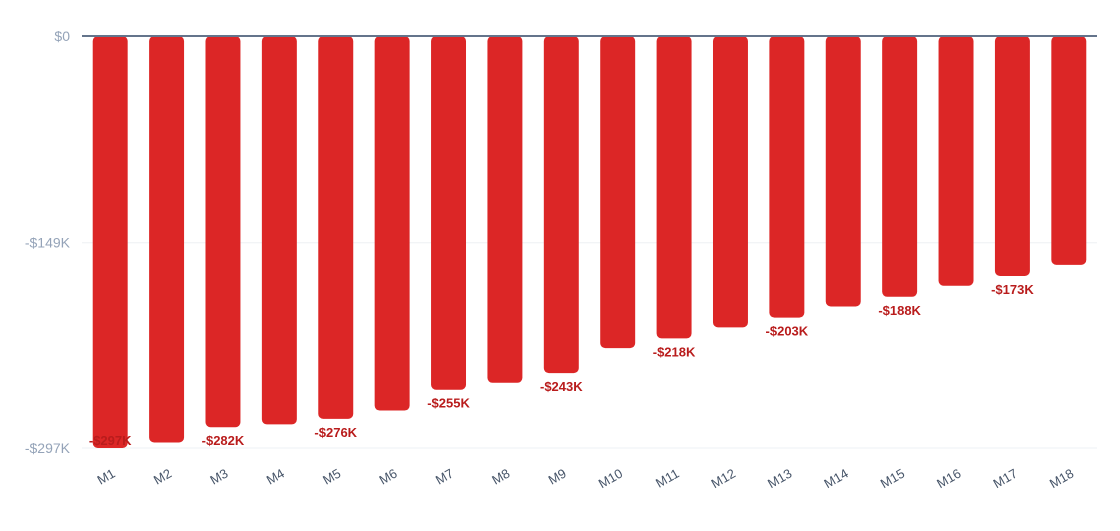 Image resolution: width=1120 pixels, height=531 pixels. I want to click on data-label: -$218K, so click(674, 351).